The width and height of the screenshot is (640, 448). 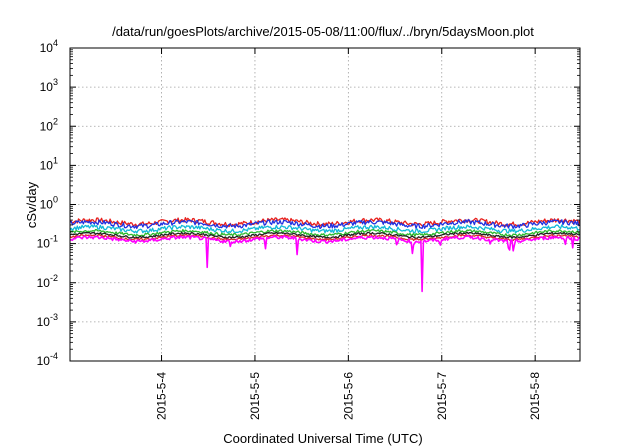 I want to click on x-tick-label: 2015-5-7, so click(x=442, y=396).